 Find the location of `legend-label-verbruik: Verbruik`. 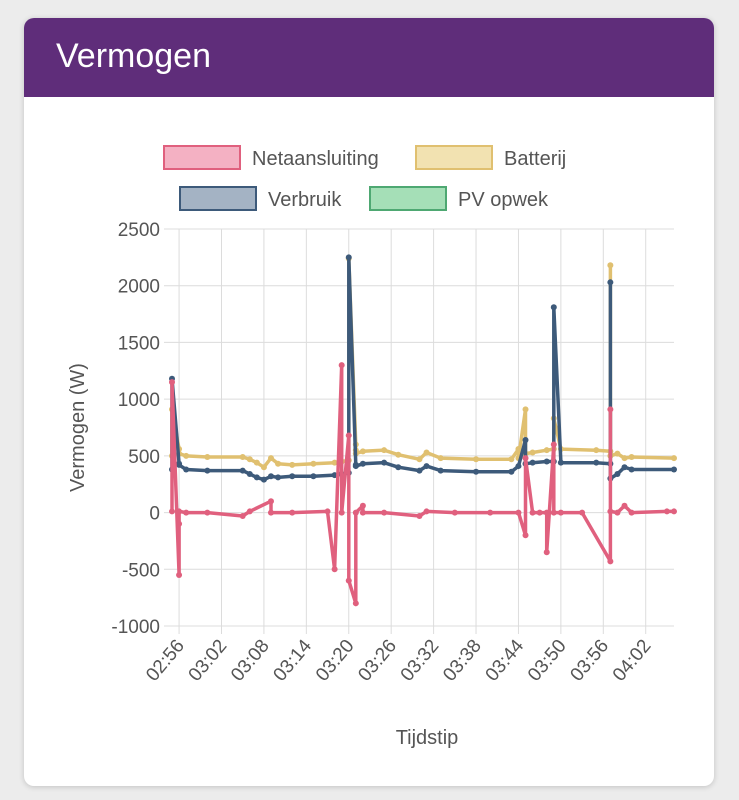

legend-label-verbruik: Verbruik is located at coordinates (305, 200).